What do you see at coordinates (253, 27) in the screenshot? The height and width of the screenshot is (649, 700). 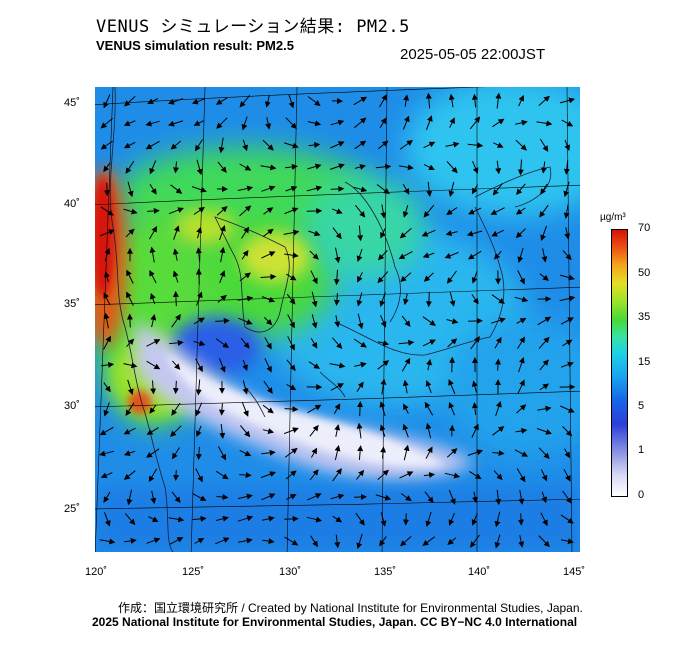 I see `title-japanese: VENUS シミュレーション結果: PM2.5` at bounding box center [253, 27].